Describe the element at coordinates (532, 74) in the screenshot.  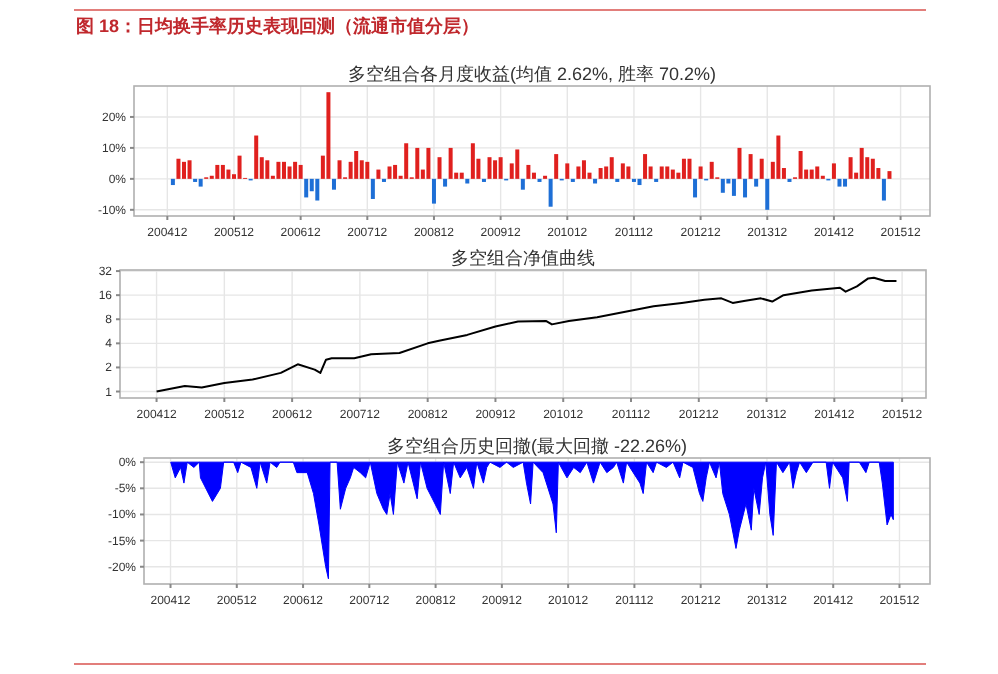
I see `chart-title: 多空组合各月度收益(均值 2.62%, 胜率 70.2%)` at that location.